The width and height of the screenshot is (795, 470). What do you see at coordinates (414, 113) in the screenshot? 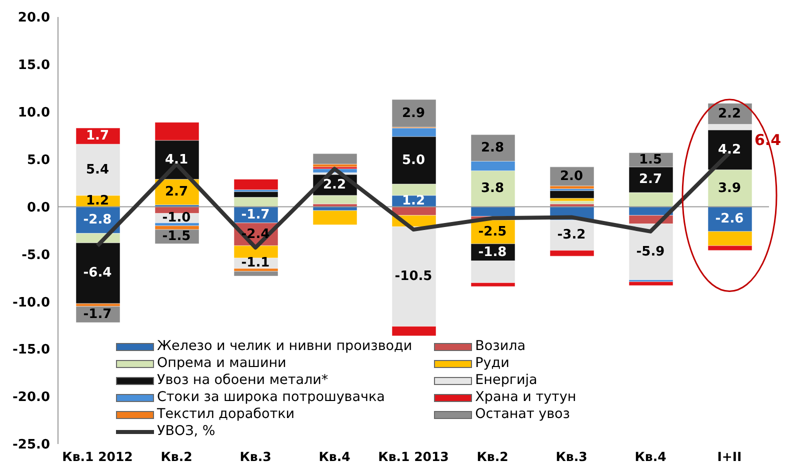
I see `data-label: 2.9` at bounding box center [414, 113].